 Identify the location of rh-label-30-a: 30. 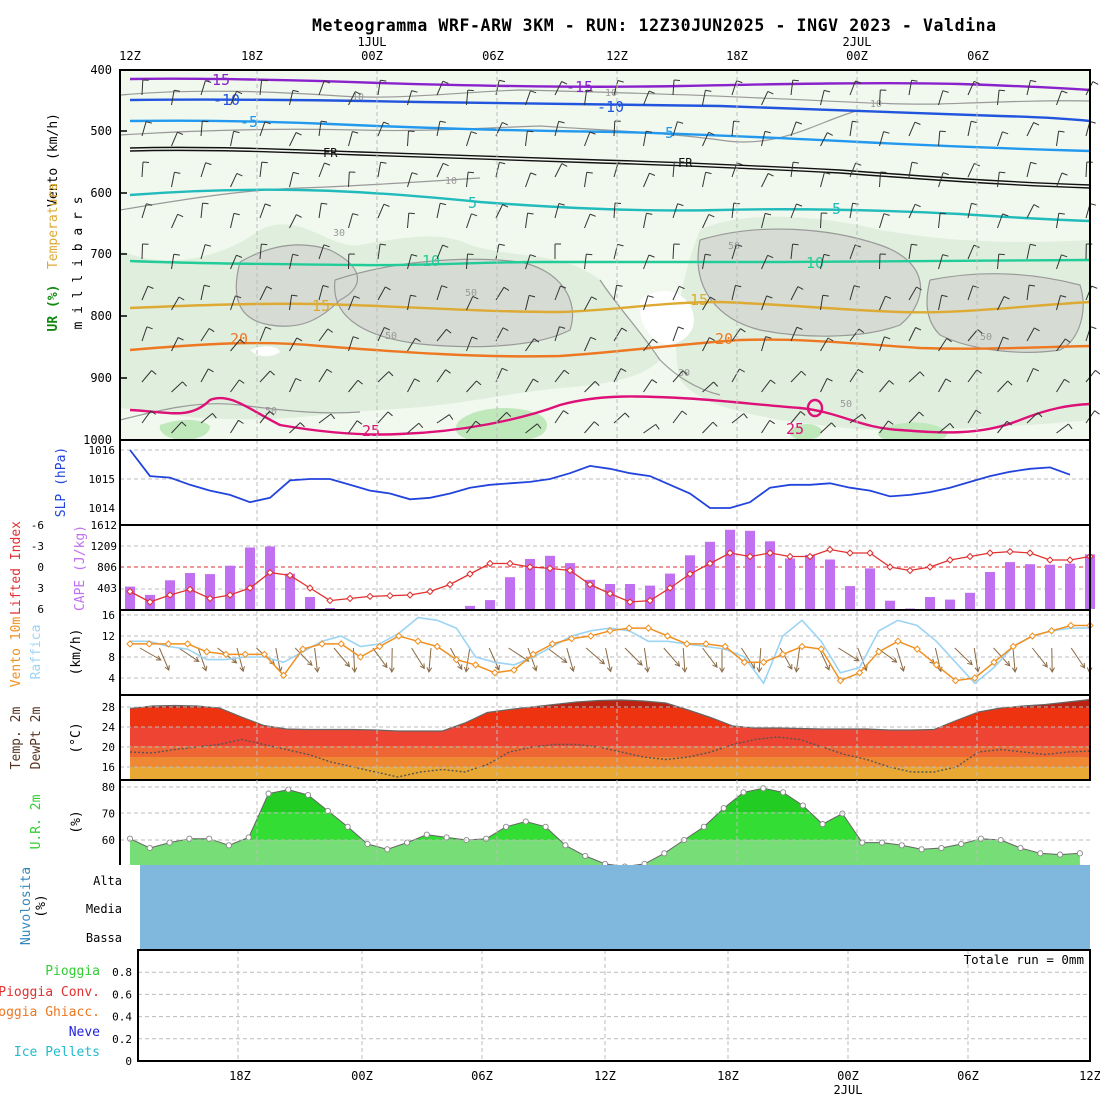
(339, 233).